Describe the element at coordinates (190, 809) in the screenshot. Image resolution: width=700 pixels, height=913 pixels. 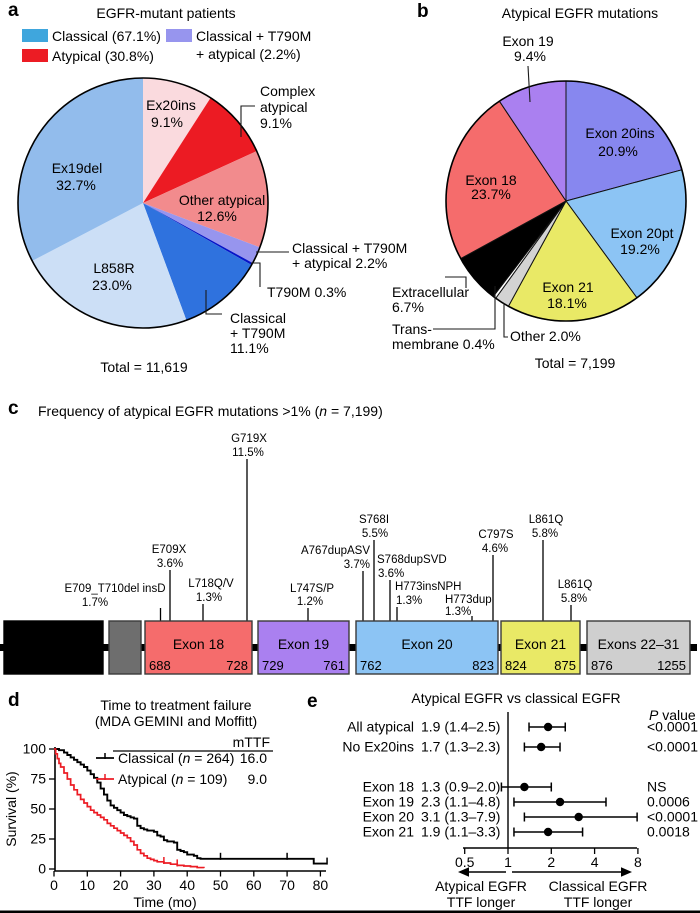
I see `km-axes` at that location.